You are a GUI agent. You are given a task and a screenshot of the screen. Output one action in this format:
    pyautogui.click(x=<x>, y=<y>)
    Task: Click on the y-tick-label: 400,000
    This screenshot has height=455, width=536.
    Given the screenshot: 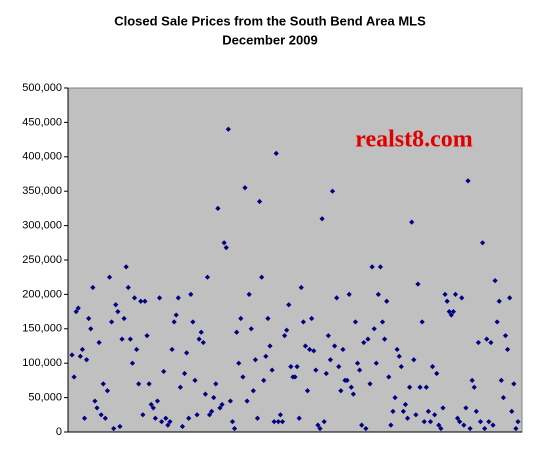 What is the action you would take?
    pyautogui.click(x=42, y=157)
    